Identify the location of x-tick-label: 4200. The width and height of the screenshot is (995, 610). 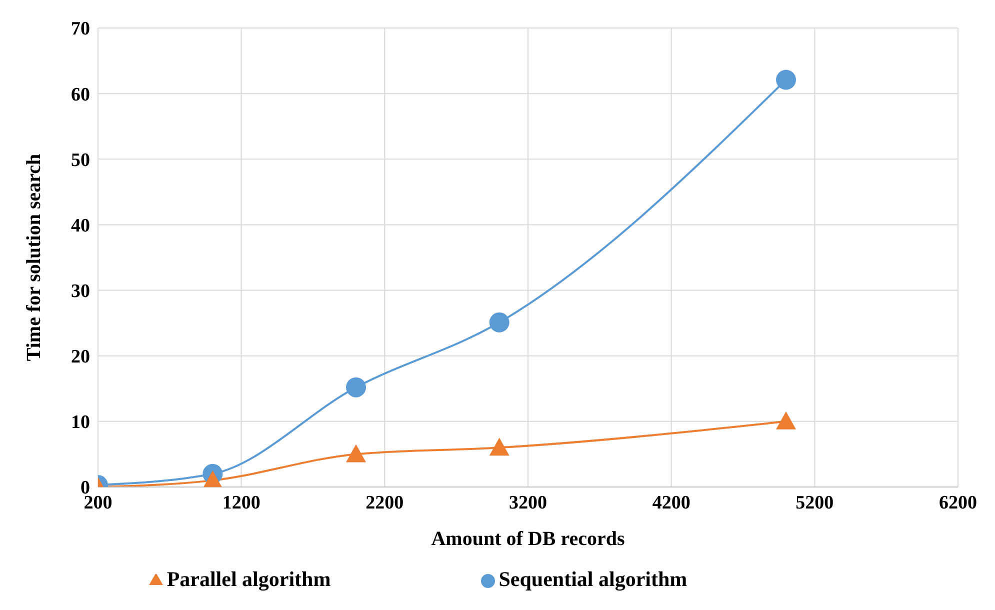
(671, 503).